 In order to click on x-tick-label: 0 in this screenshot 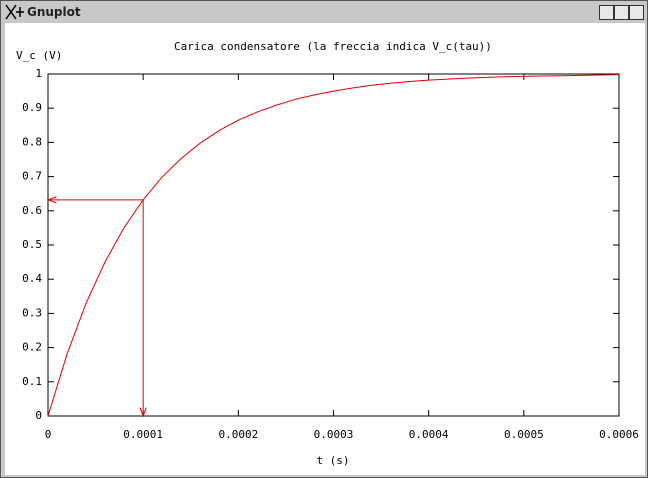, I will do `click(48, 434)`.